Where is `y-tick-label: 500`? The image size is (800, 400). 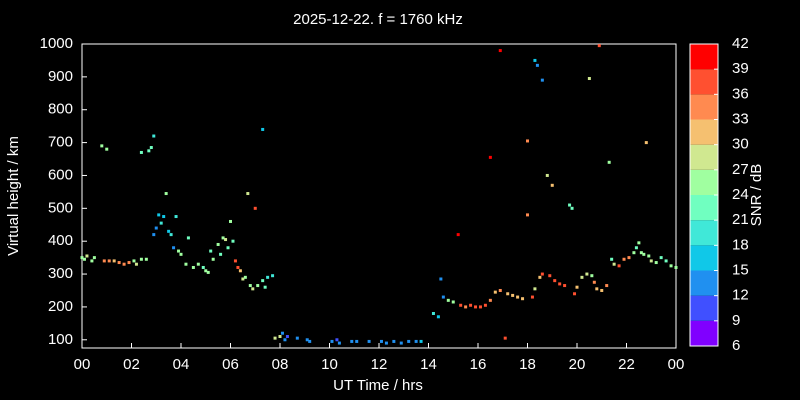
y-tick-label: 500 is located at coordinates (60, 207).